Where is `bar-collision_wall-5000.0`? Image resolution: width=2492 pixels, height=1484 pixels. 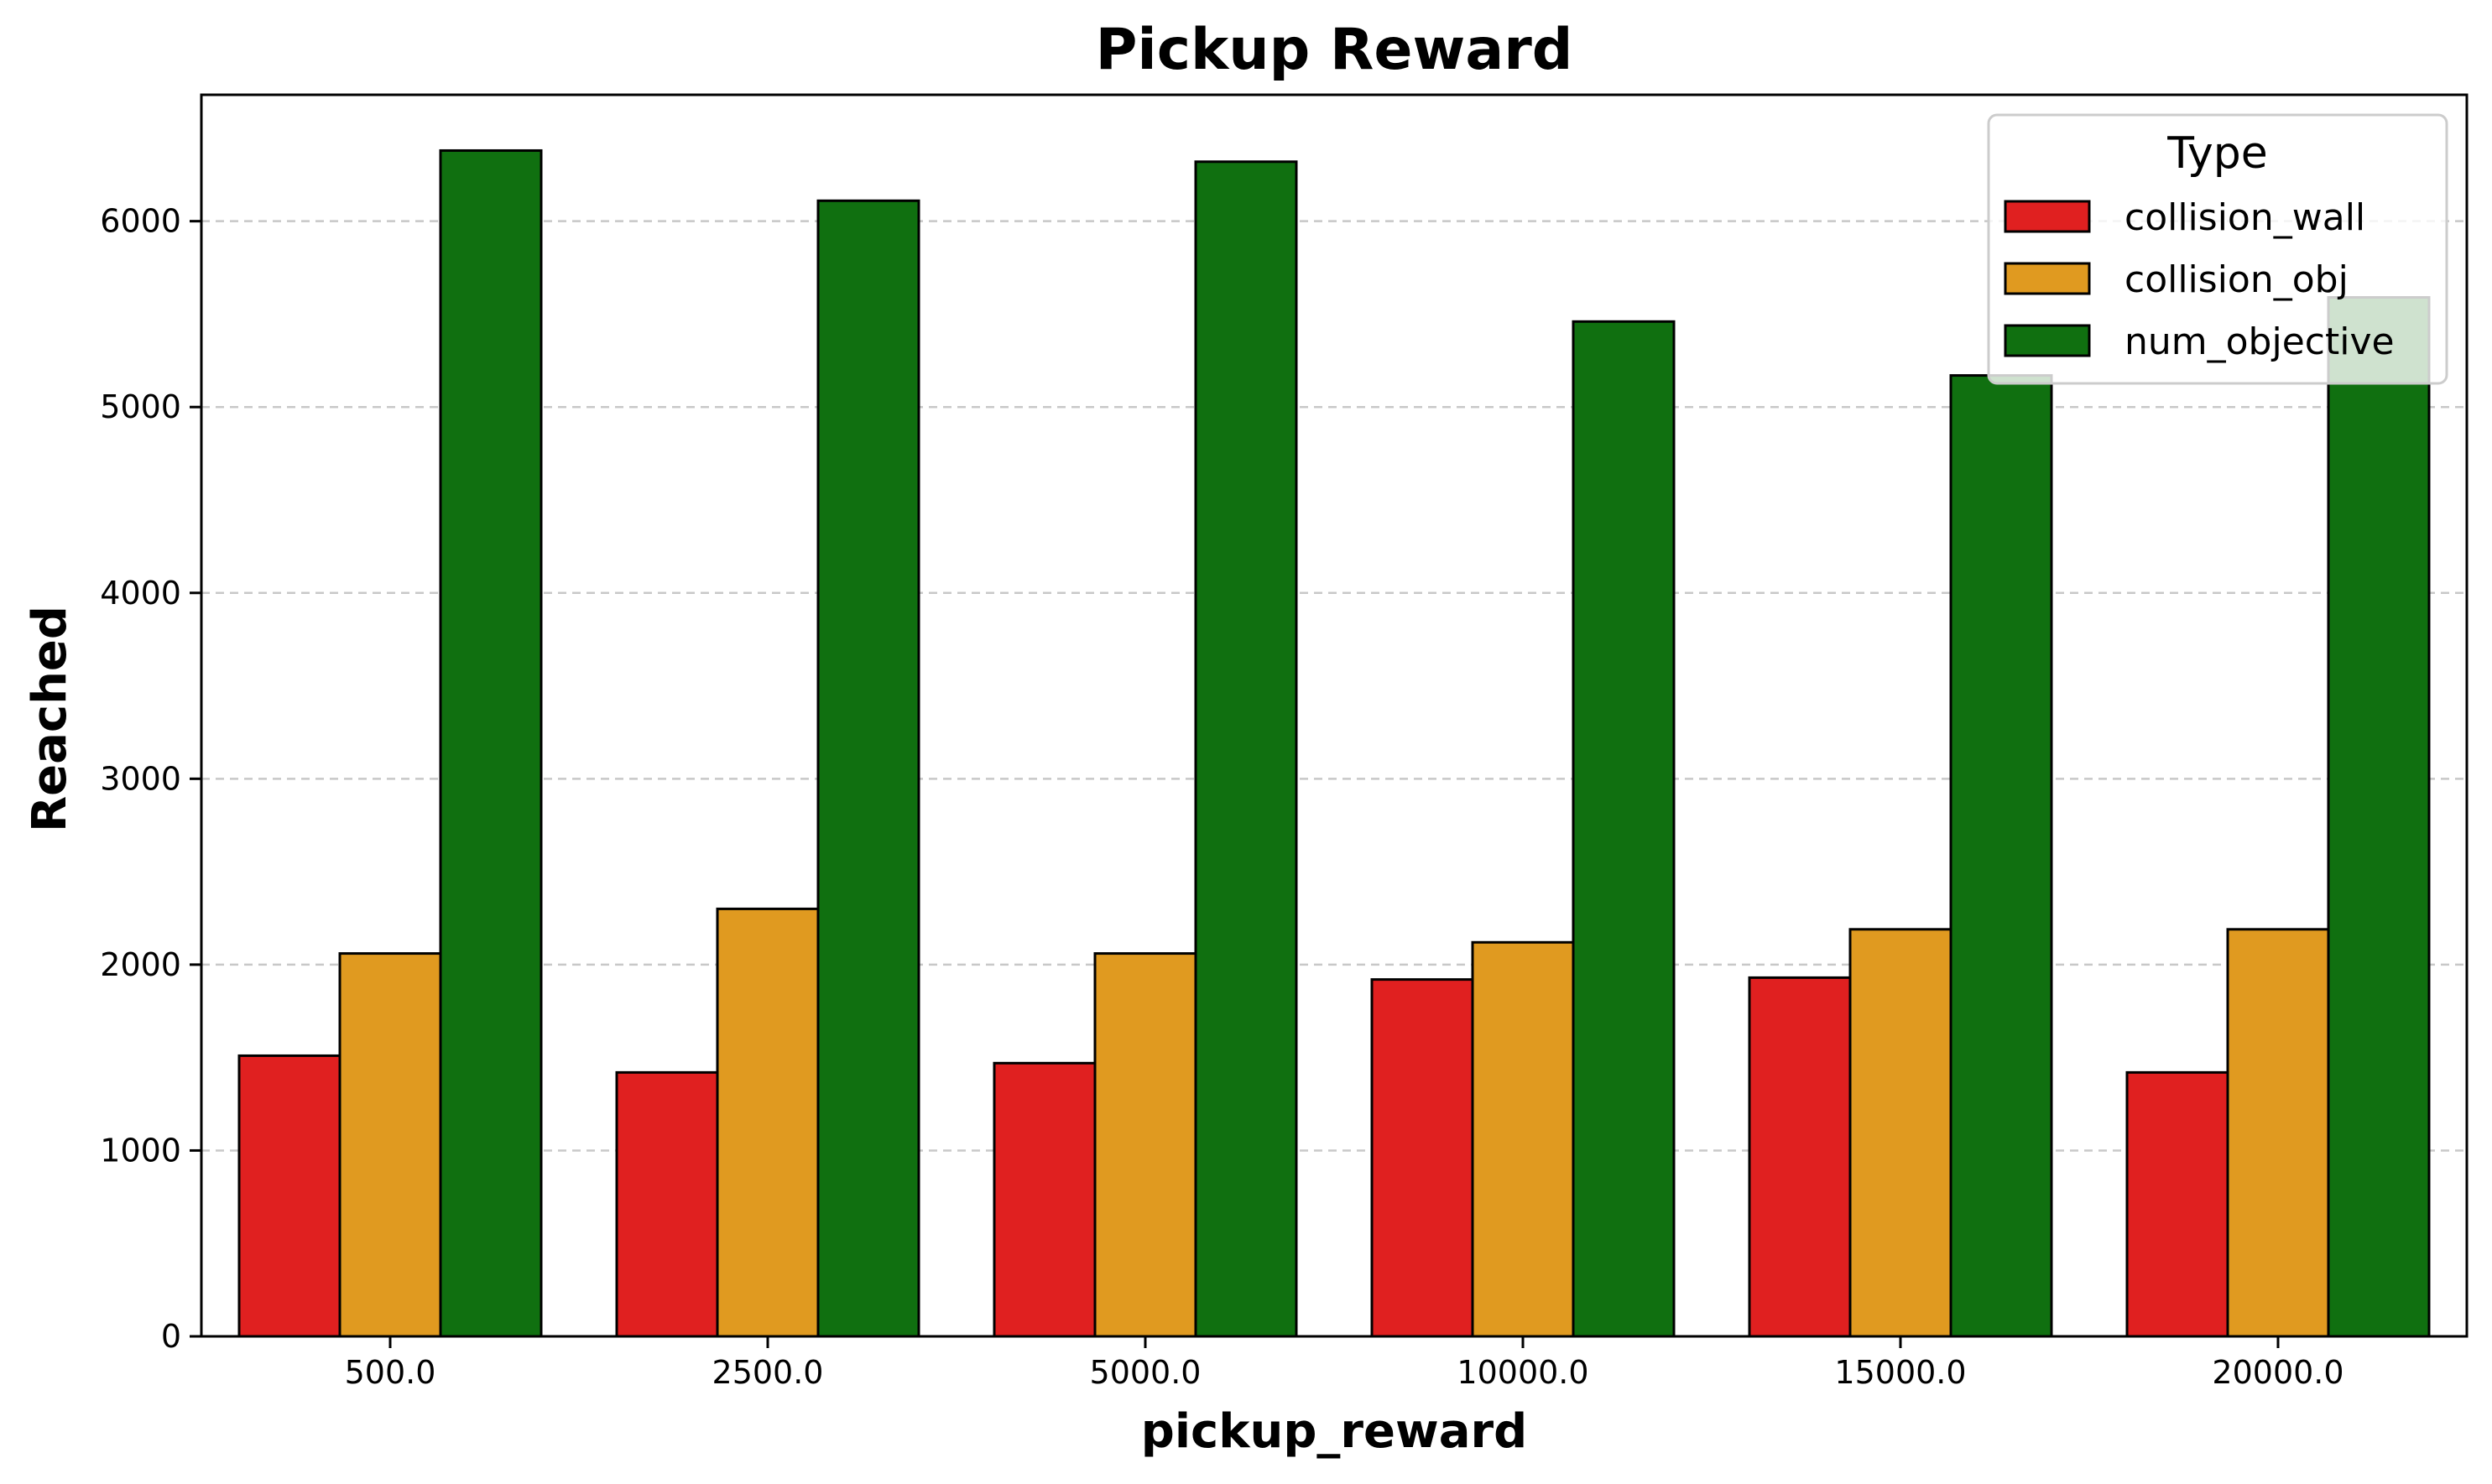 bar-collision_wall-5000.0 is located at coordinates (1045, 1199).